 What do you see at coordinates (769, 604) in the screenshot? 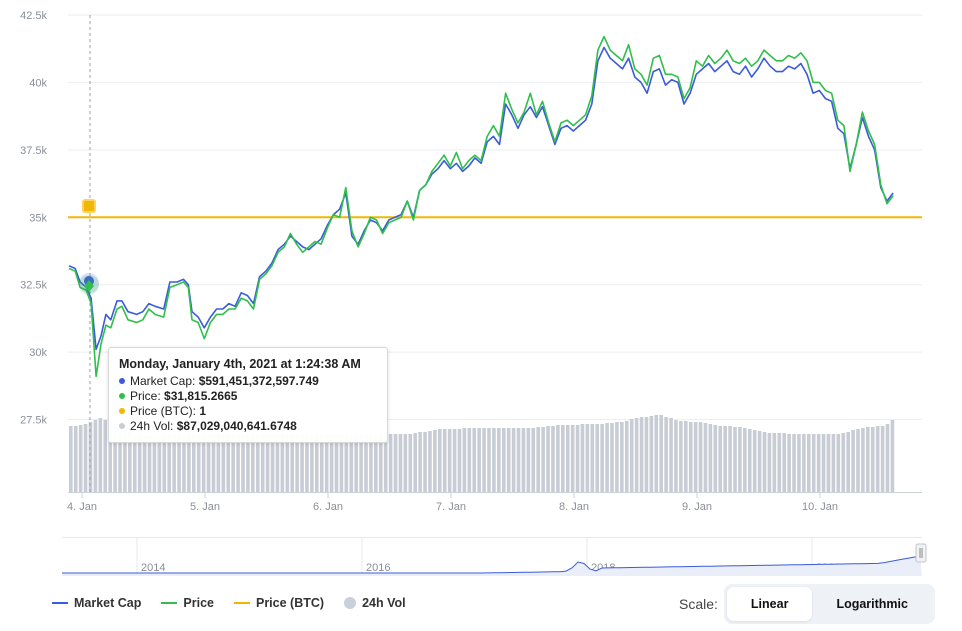
I see `scale-linear-button: Linear` at bounding box center [769, 604].